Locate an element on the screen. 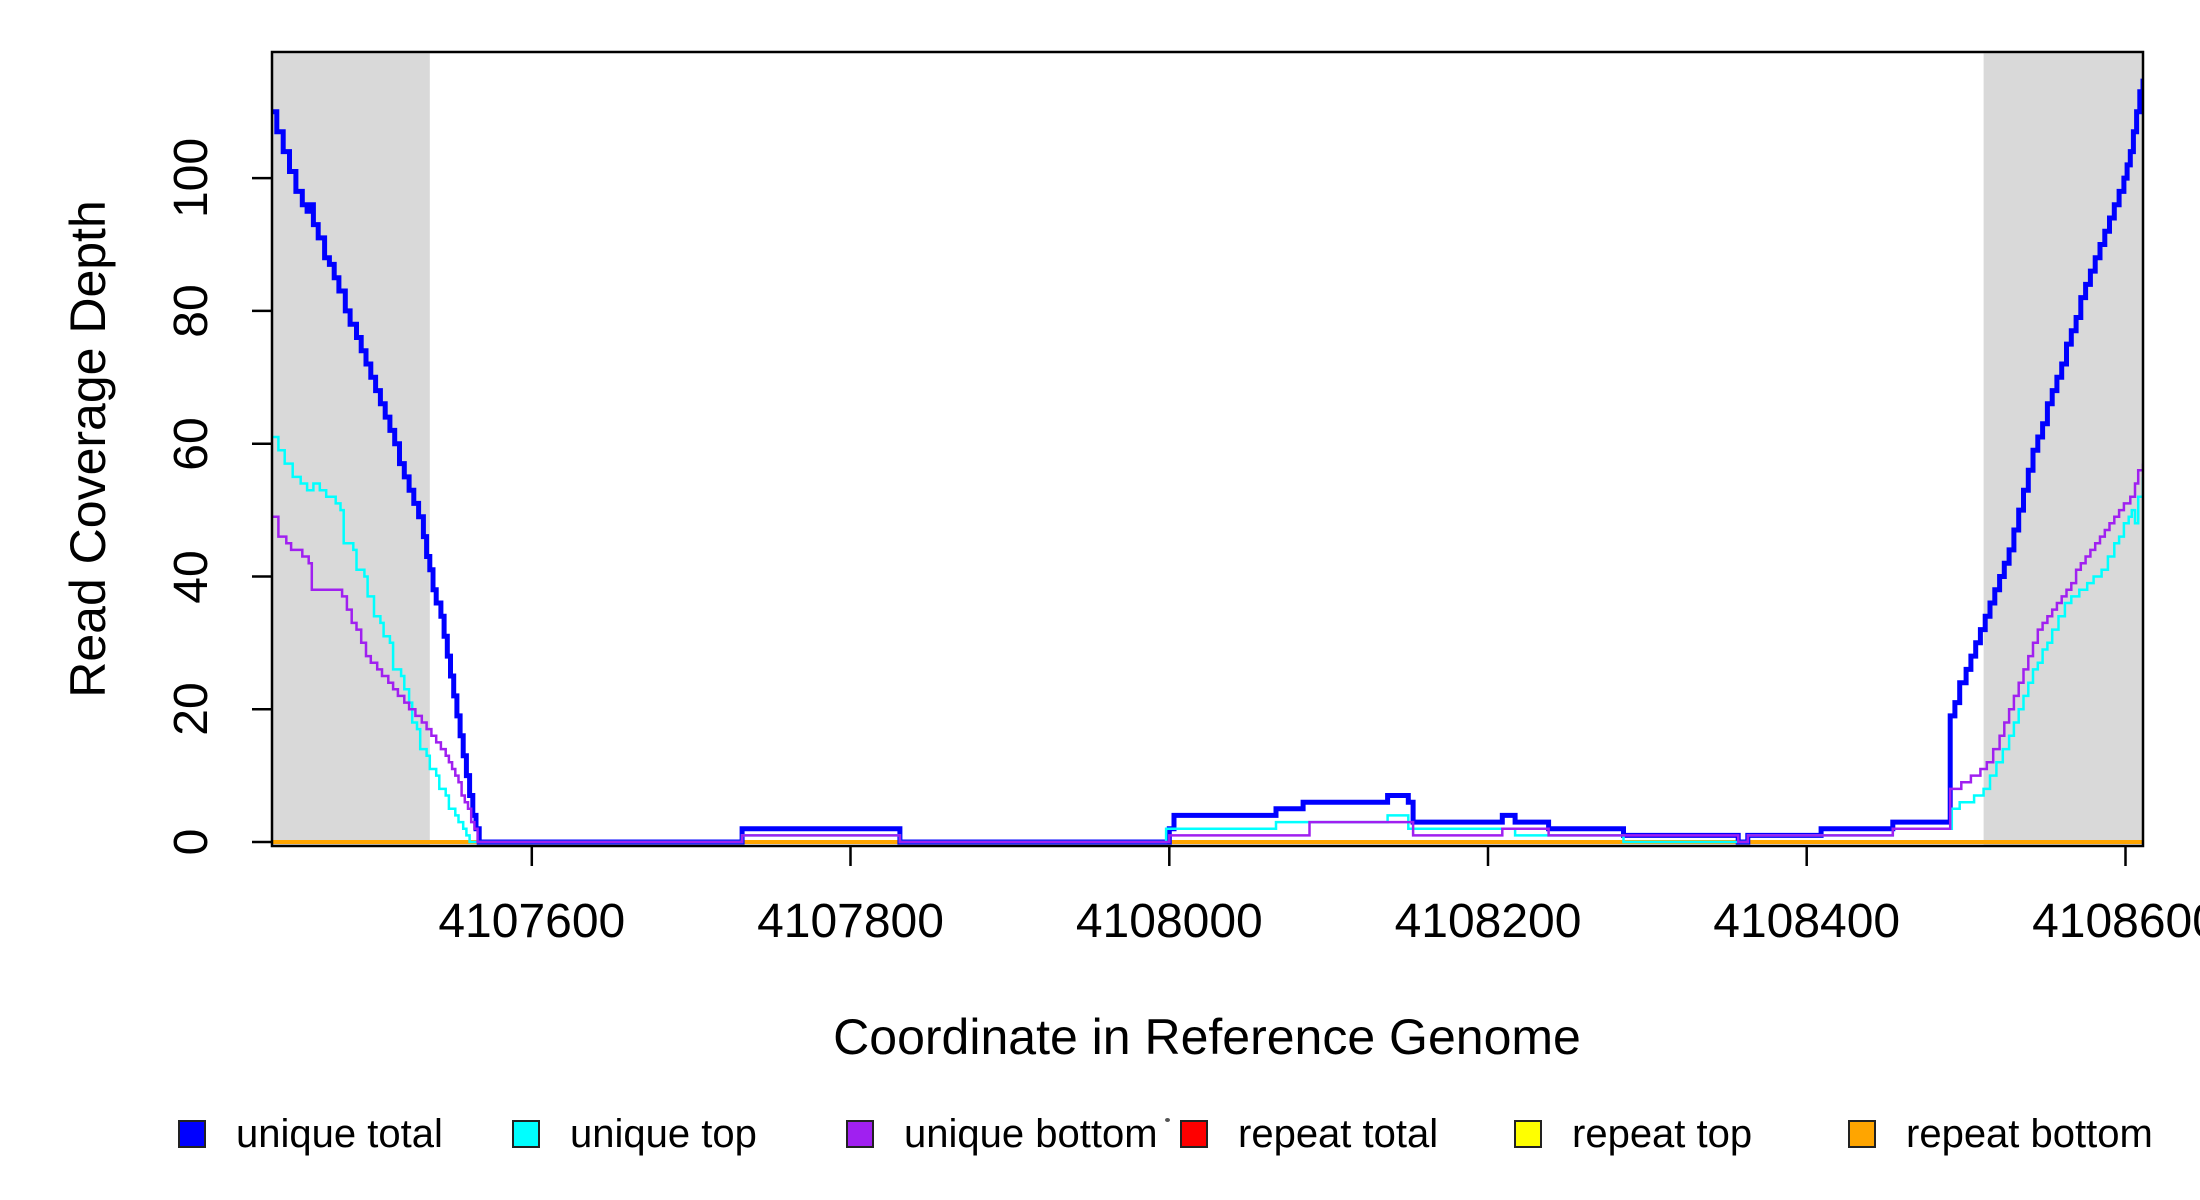  shaded-region is located at coordinates (2063, 449).